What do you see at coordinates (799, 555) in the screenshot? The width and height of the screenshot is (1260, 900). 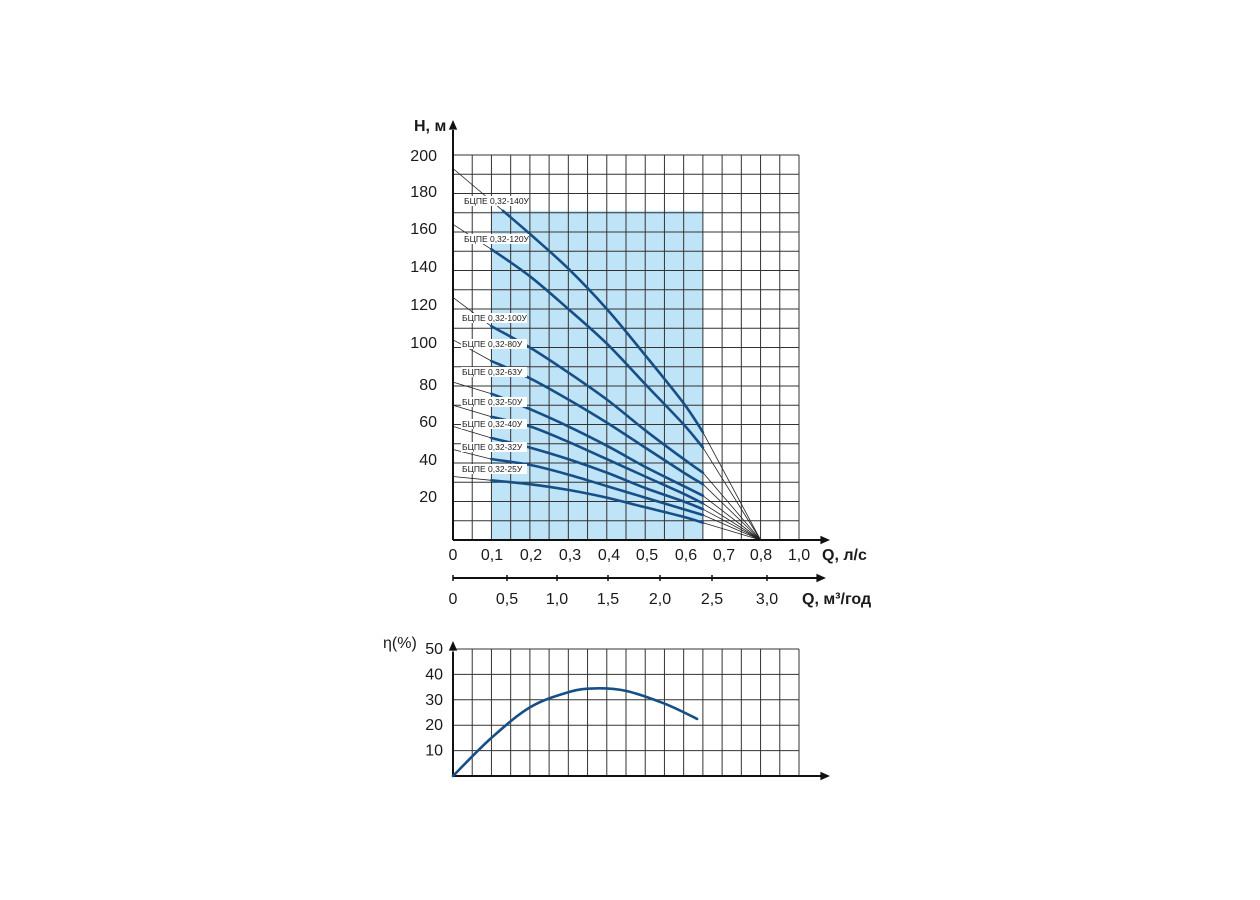 I see `x-tick-label: 1,0` at bounding box center [799, 555].